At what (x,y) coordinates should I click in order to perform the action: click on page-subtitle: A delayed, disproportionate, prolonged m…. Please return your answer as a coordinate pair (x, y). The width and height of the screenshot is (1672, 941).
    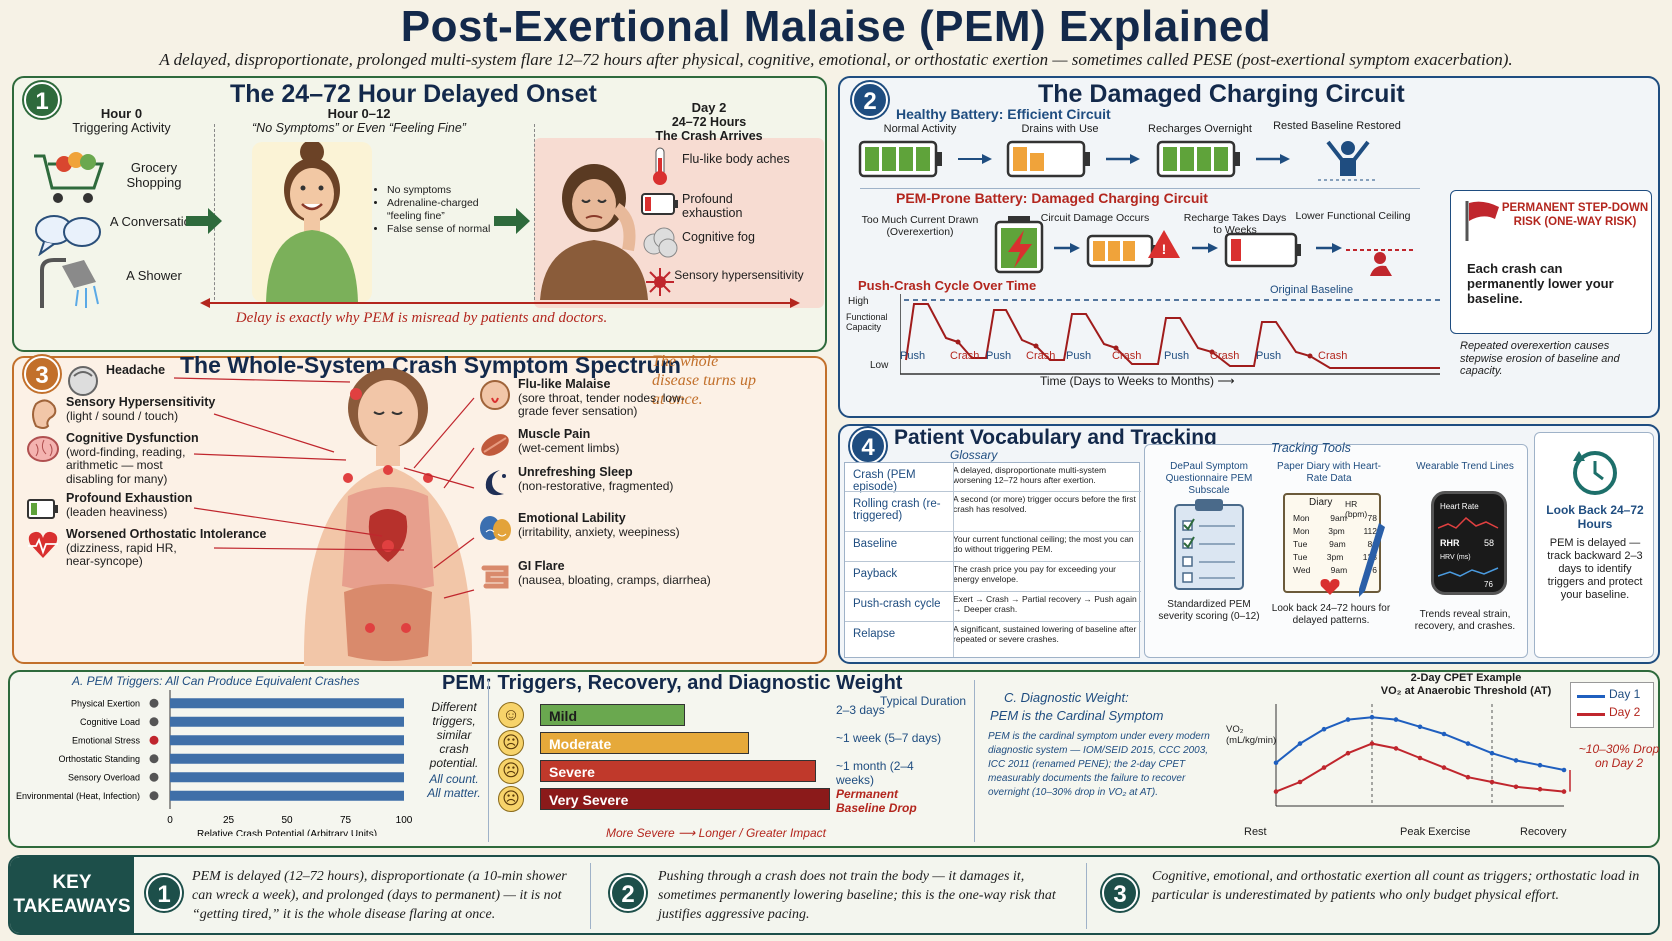
    Looking at the image, I should click on (836, 59).